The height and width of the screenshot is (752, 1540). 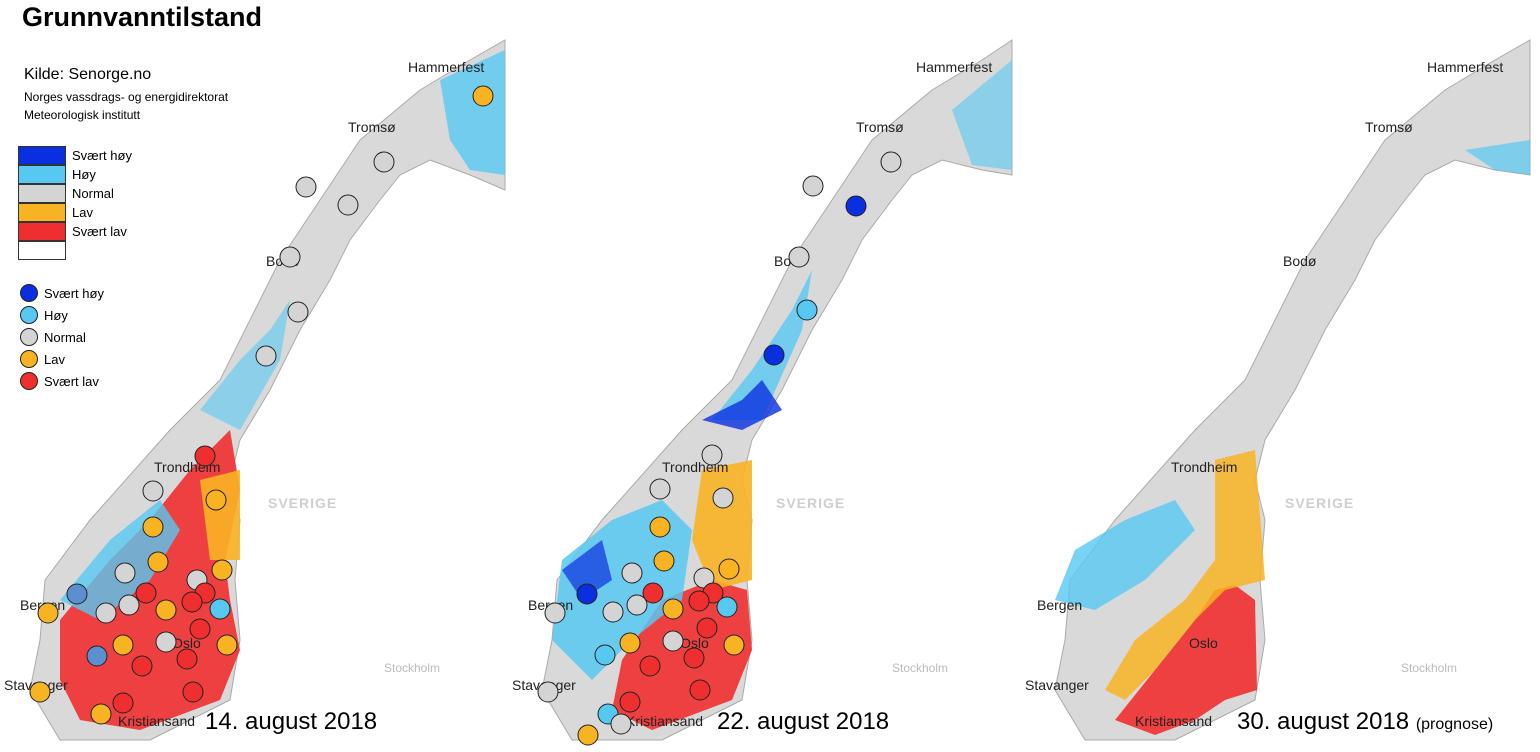 I want to click on prognosis-note: (prognose), so click(x=1454, y=724).